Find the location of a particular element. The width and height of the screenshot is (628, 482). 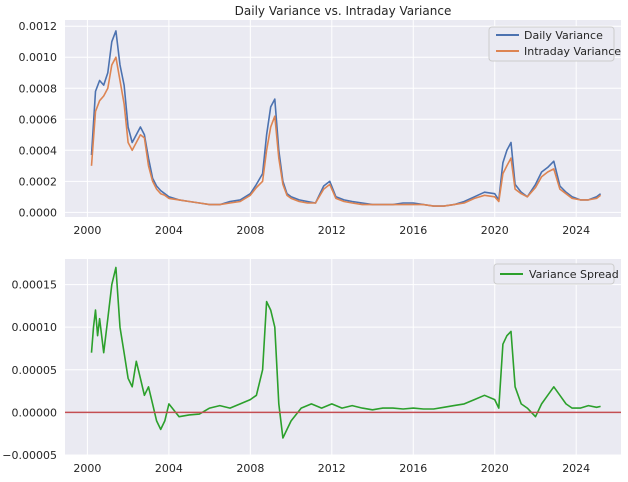

y-tick-label: 0.00000 is located at coordinates (35, 412).